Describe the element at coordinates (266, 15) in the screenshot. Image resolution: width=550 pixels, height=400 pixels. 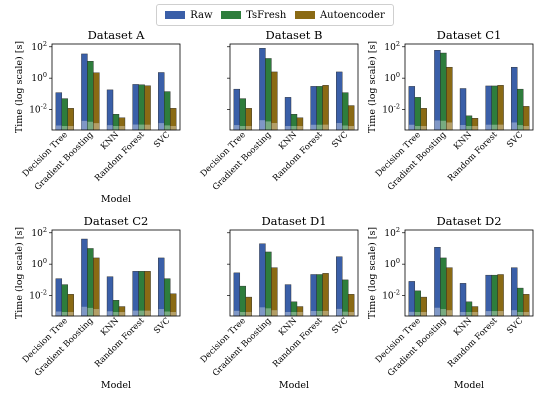
I see `legend-label-tsfresh: TsFresh` at that location.